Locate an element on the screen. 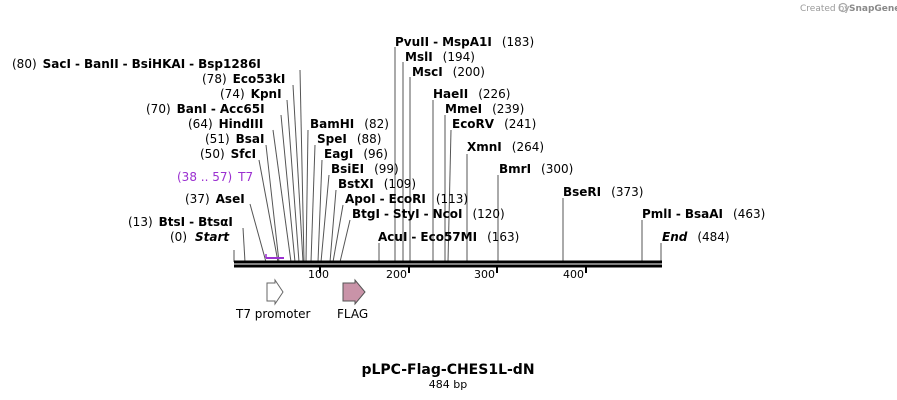 This screenshot has height=400, width=897. ruler-label-200: 200 is located at coordinates (396, 274).